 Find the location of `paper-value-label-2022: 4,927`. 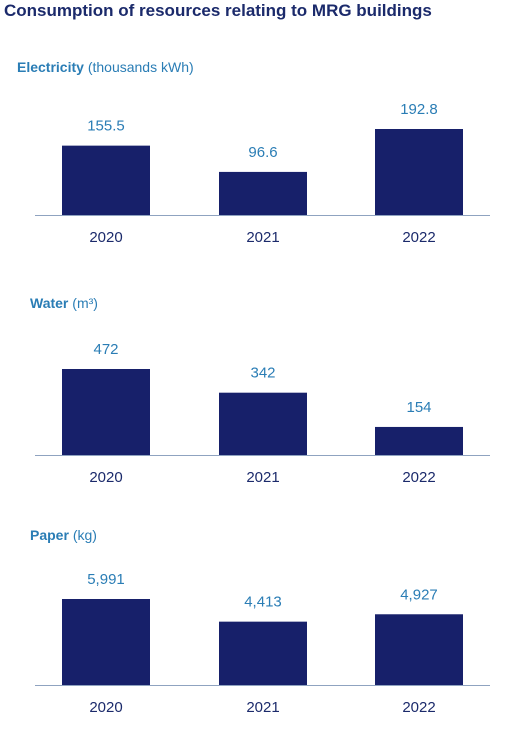

paper-value-label-2022: 4,927 is located at coordinates (419, 594).